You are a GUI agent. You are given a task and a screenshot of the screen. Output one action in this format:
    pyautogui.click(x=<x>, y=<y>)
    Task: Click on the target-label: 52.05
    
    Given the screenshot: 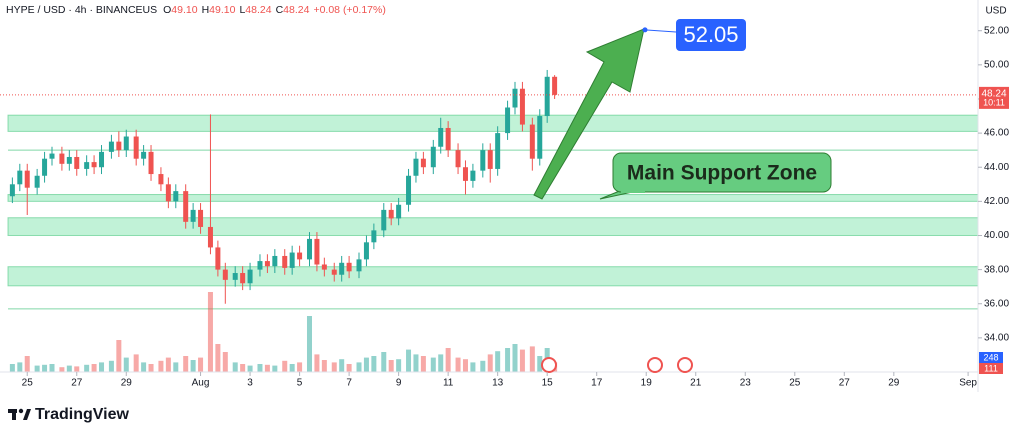 What is the action you would take?
    pyautogui.click(x=710, y=34)
    